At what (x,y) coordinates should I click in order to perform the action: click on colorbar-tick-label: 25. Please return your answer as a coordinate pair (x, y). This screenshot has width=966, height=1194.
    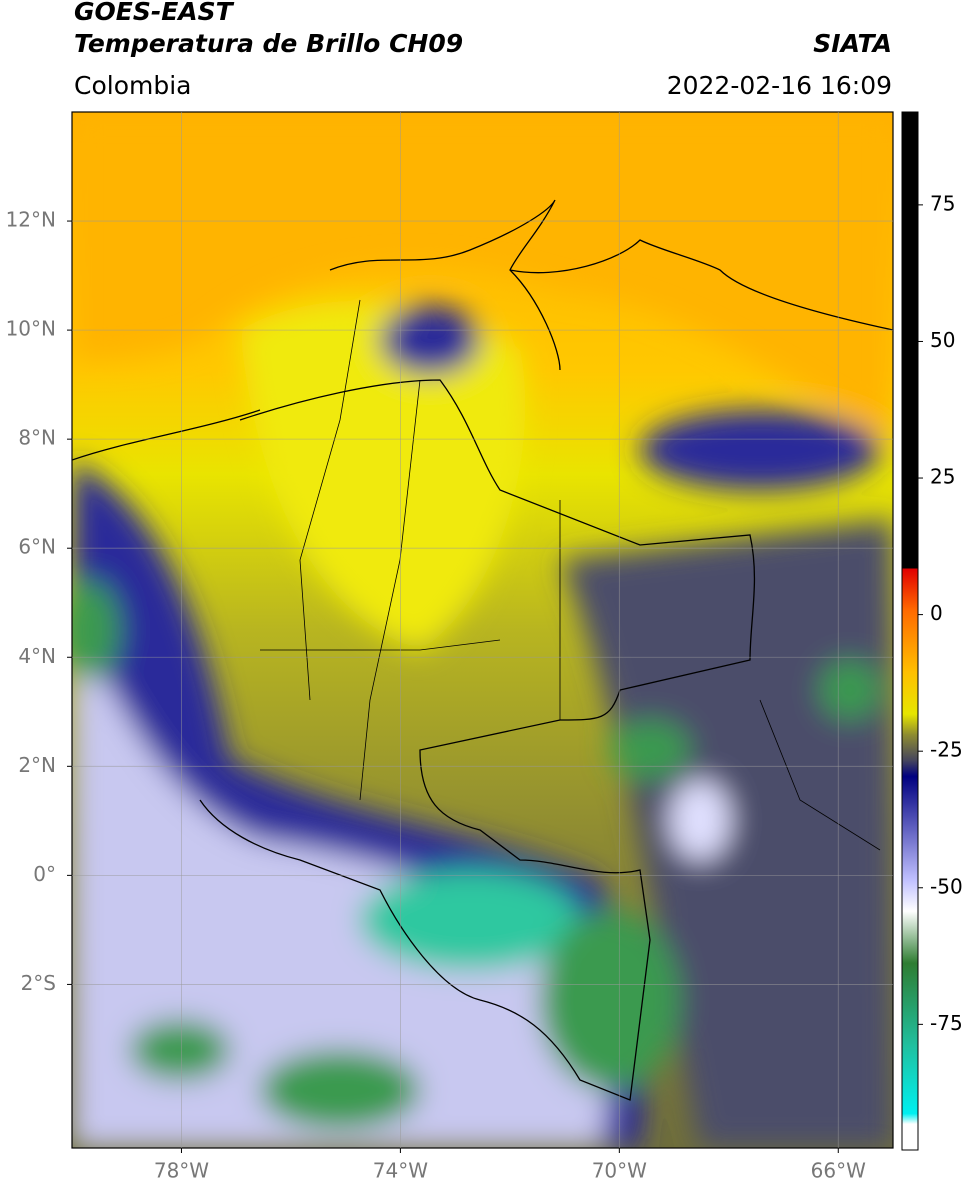
    Looking at the image, I should click on (942, 477).